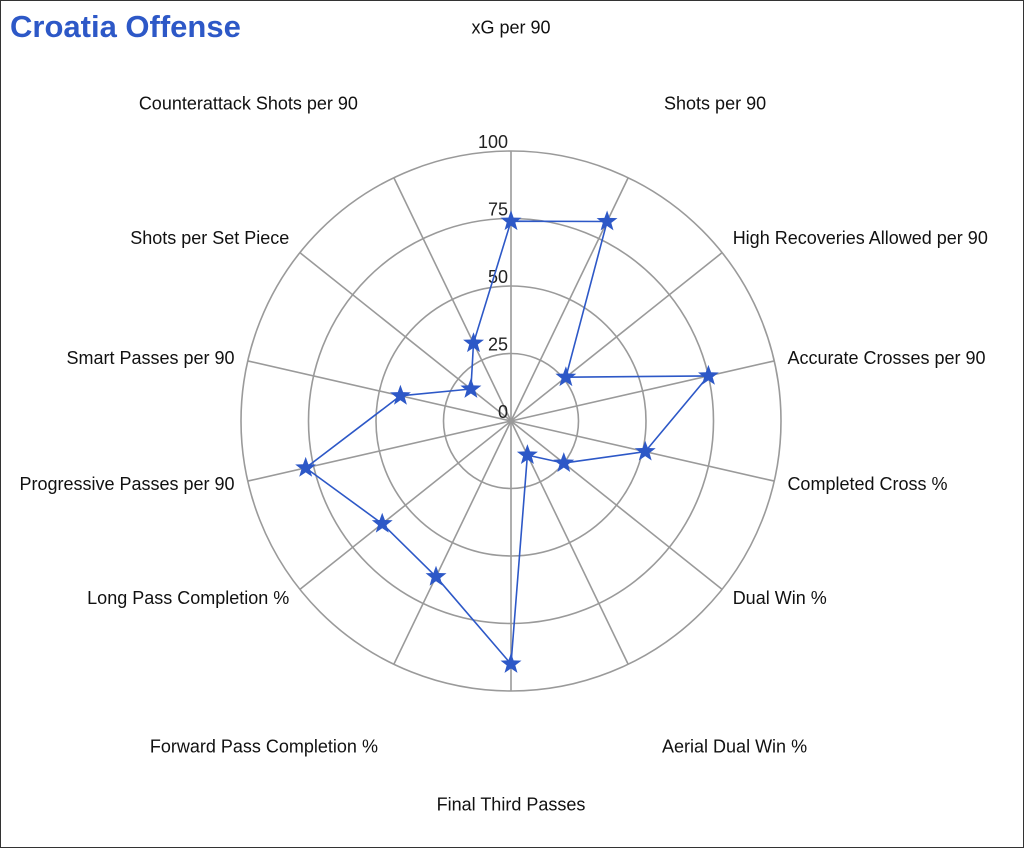  I want to click on axis-label: Smart Passes per 90, so click(150, 358).